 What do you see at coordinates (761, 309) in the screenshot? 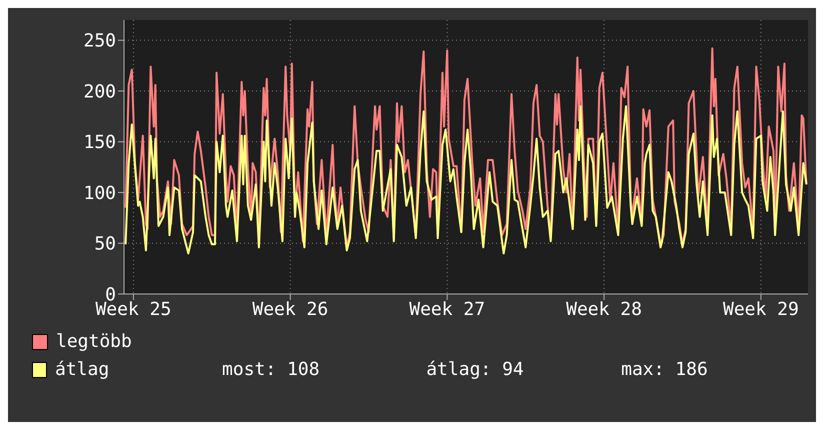
I see `x-tick-label: Week 29` at bounding box center [761, 309].